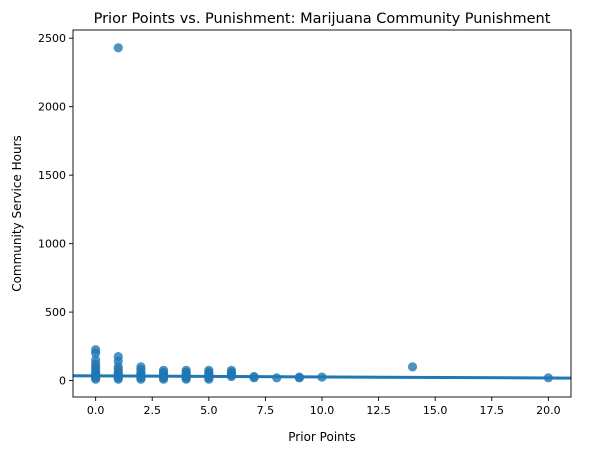 Image resolution: width=595 pixels, height=455 pixels. Describe the element at coordinates (435, 410) in the screenshot. I see `x-tick-label: 15.0` at that location.